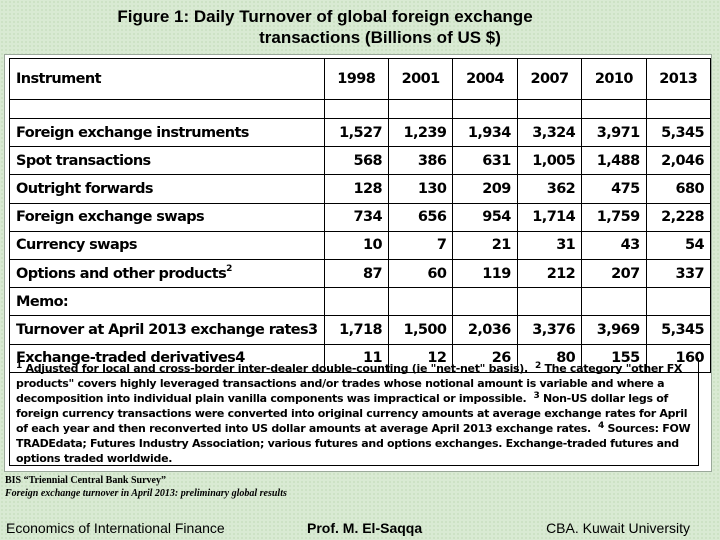 The image size is (720, 540). Describe the element at coordinates (678, 358) in the screenshot. I see `cell-value: 160` at that location.